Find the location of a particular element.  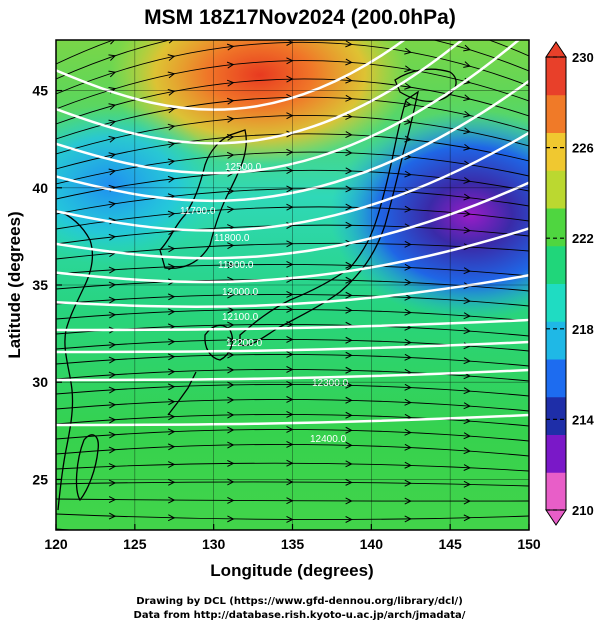

west-cool-region is located at coordinates (138, 185).